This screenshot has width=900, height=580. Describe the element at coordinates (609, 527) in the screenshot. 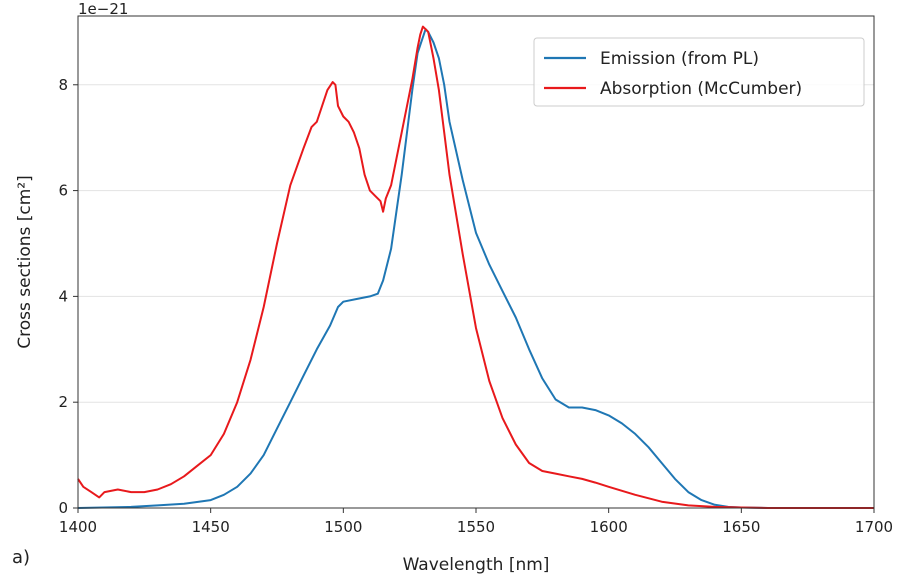

I see `x-tick-label: 1600` at that location.